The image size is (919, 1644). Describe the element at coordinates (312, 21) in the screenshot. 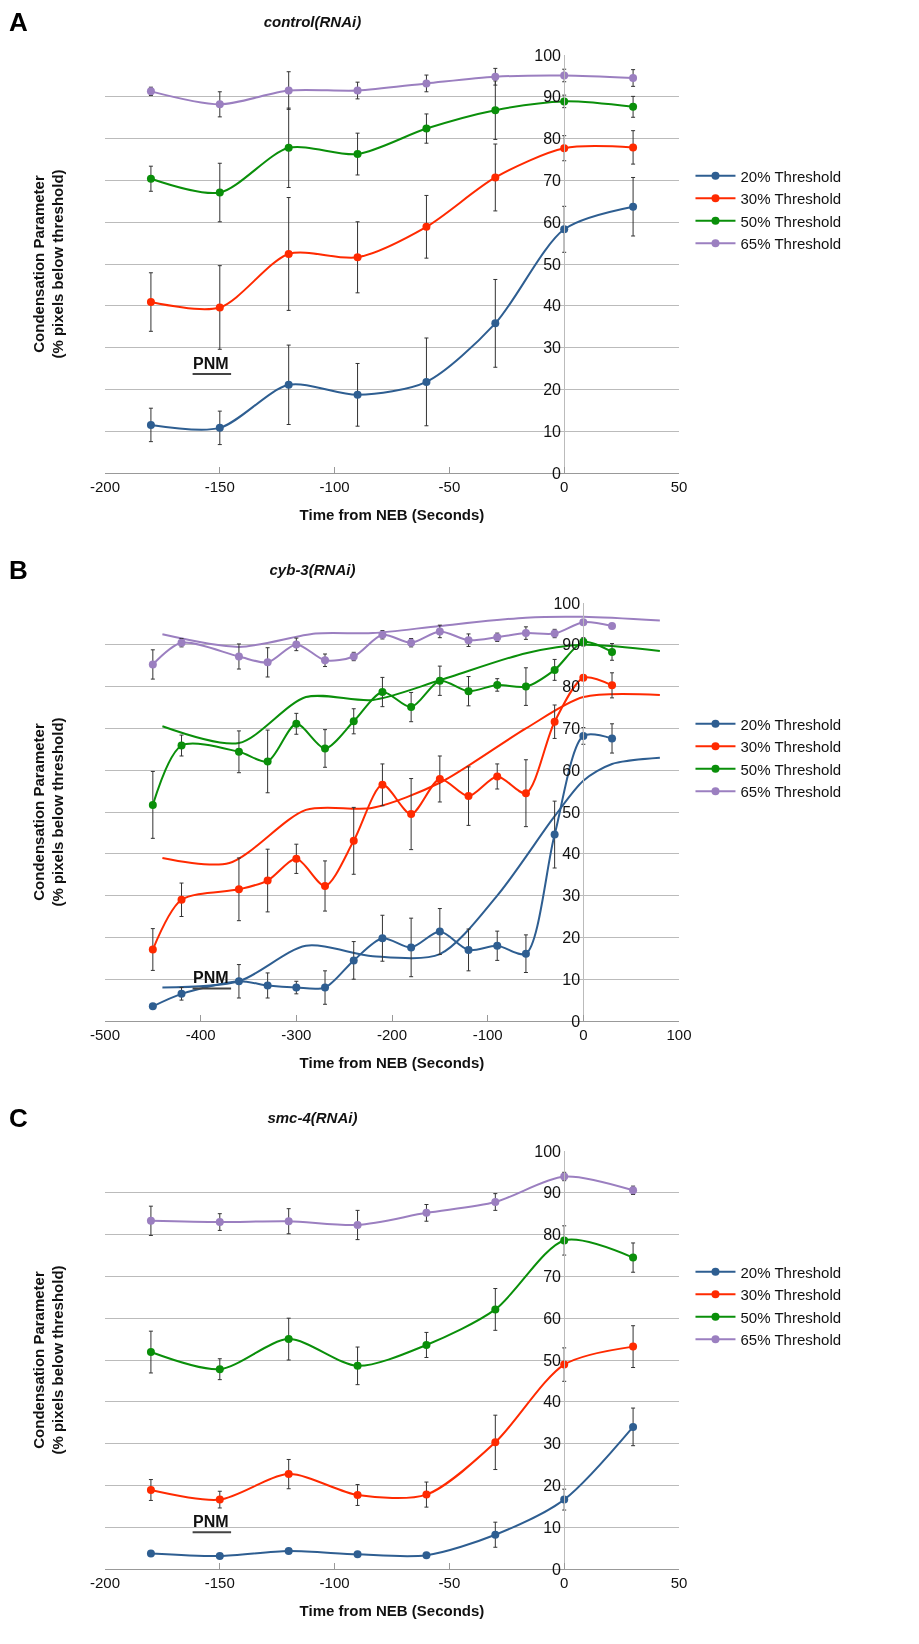

I see `chart-title: control(RNAi)` at that location.